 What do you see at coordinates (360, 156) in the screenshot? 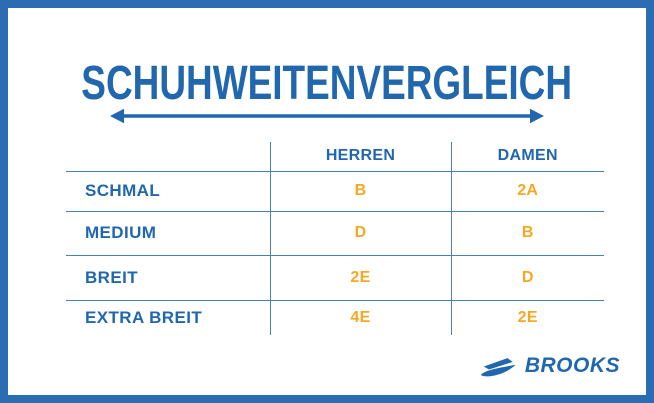
I see `column-header-herren: HERREN` at bounding box center [360, 156].